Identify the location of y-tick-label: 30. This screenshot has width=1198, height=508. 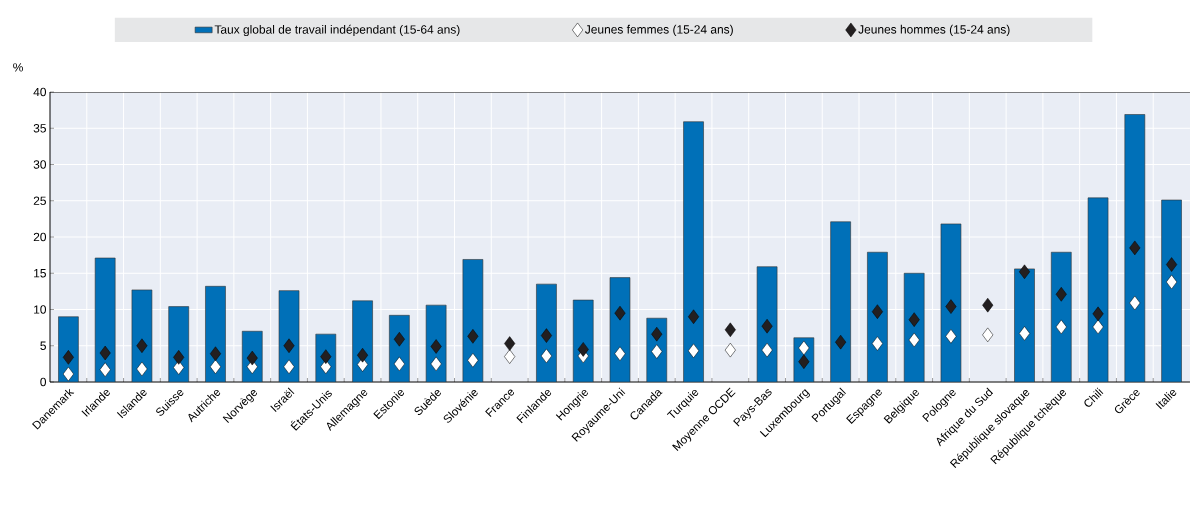
(40, 164).